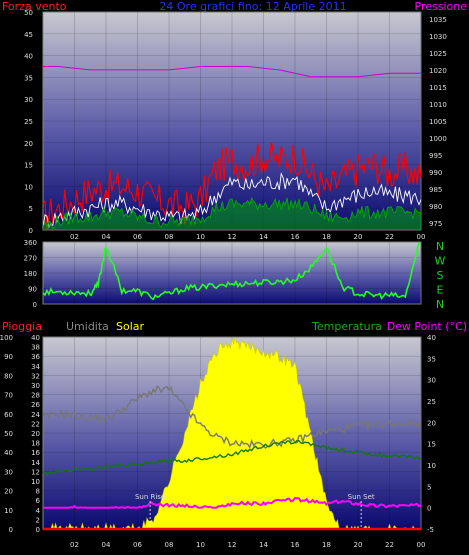 The image size is (469, 555). Describe the element at coordinates (431, 359) in the screenshot. I see `temperature-tick-label: 35` at that location.